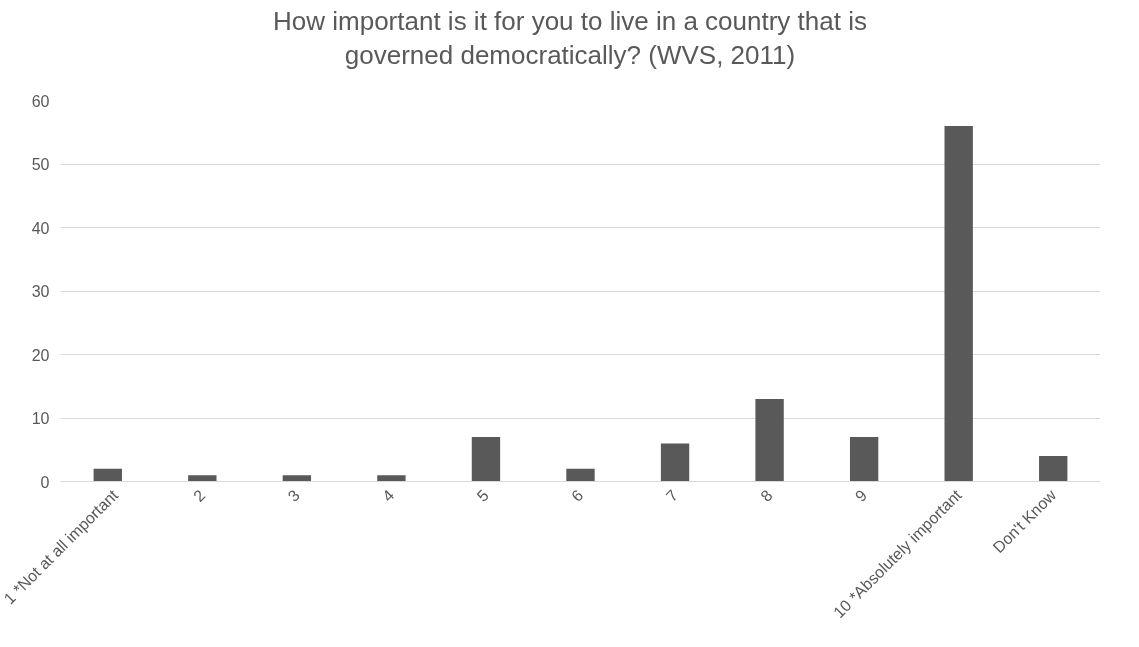  I want to click on y-tick-label: 10, so click(40, 418).